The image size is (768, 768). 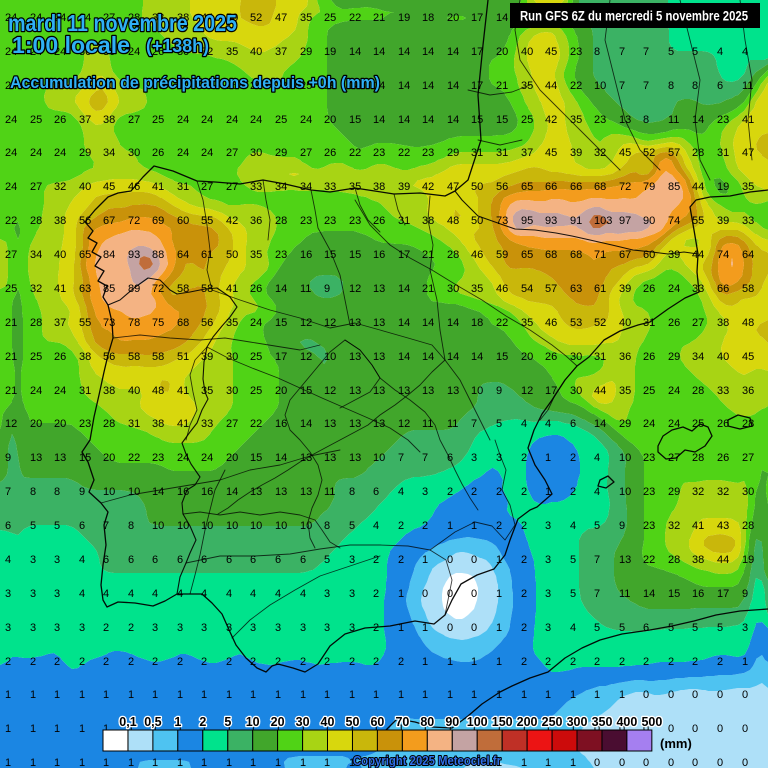 I want to click on svg-text: 20, so click(x=109, y=458).